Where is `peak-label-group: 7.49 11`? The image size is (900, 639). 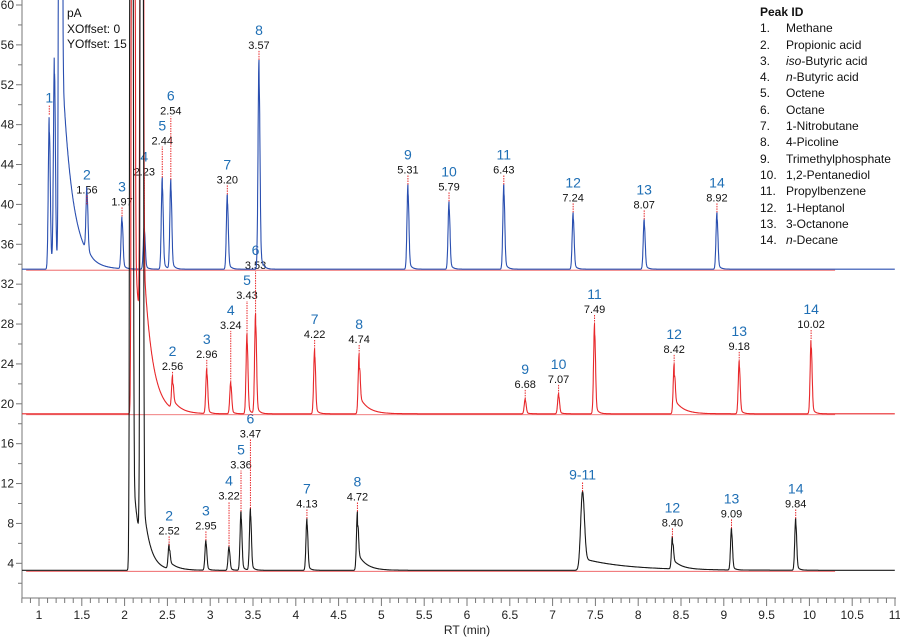
peak-label-group: 7.49 11 is located at coordinates (594, 301).